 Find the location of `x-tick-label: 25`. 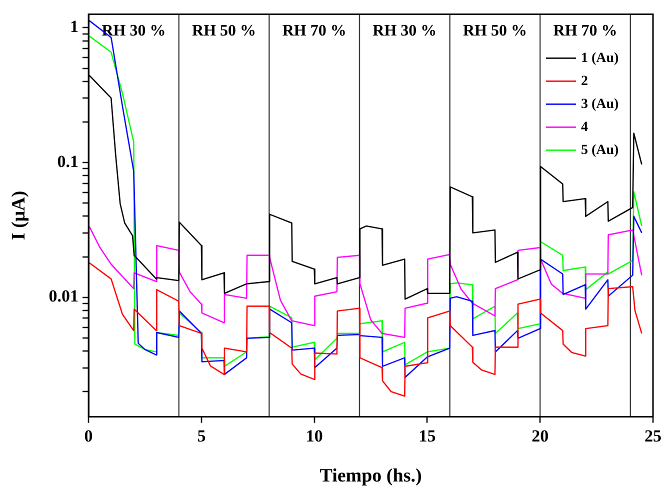

x-tick-label: 25 is located at coordinates (653, 436).